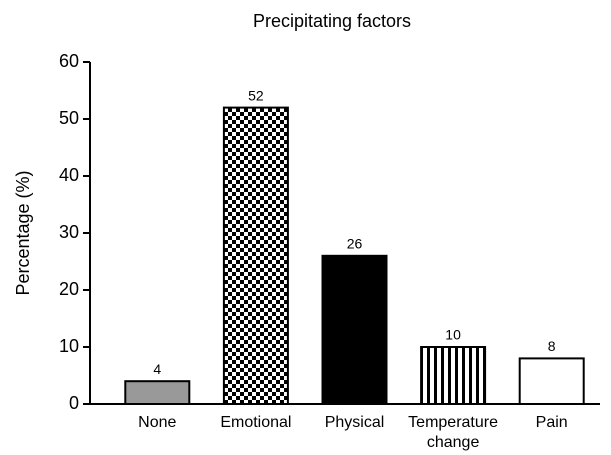 This screenshot has height=455, width=611. I want to click on y-tick-label: 0, so click(74, 403).